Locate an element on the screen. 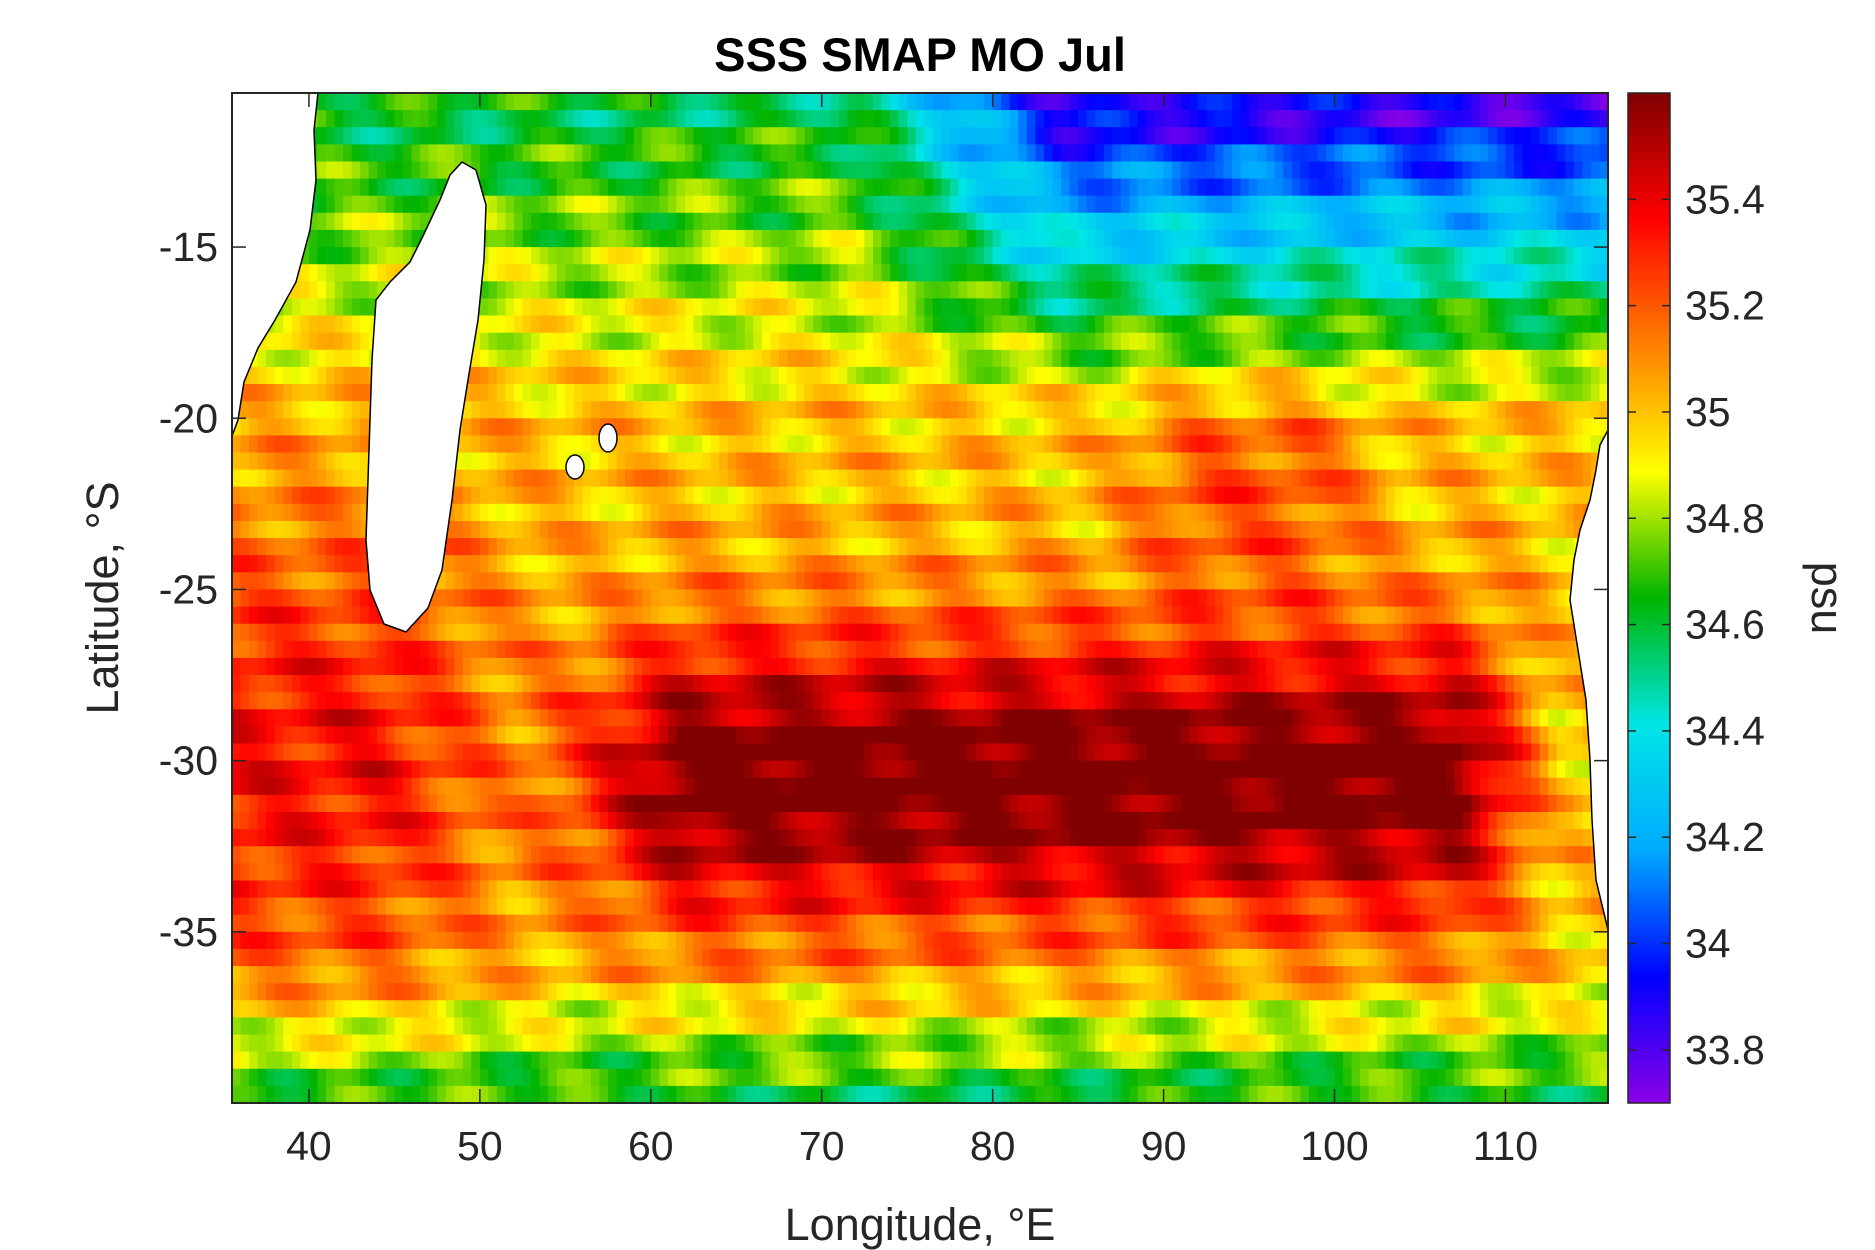 The image size is (1875, 1250). x-tick-label: 100 is located at coordinates (1334, 1146).